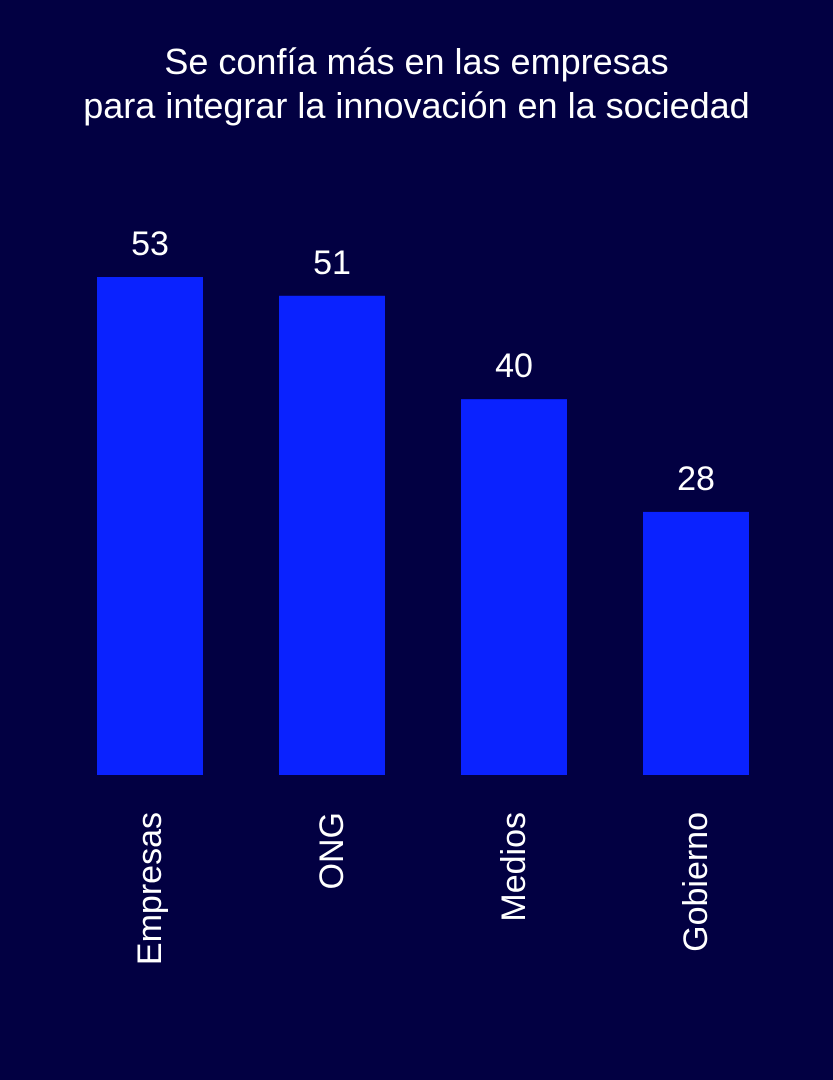 The width and height of the screenshot is (833, 1080). What do you see at coordinates (332, 263) in the screenshot?
I see `value-label-ong: 51` at bounding box center [332, 263].